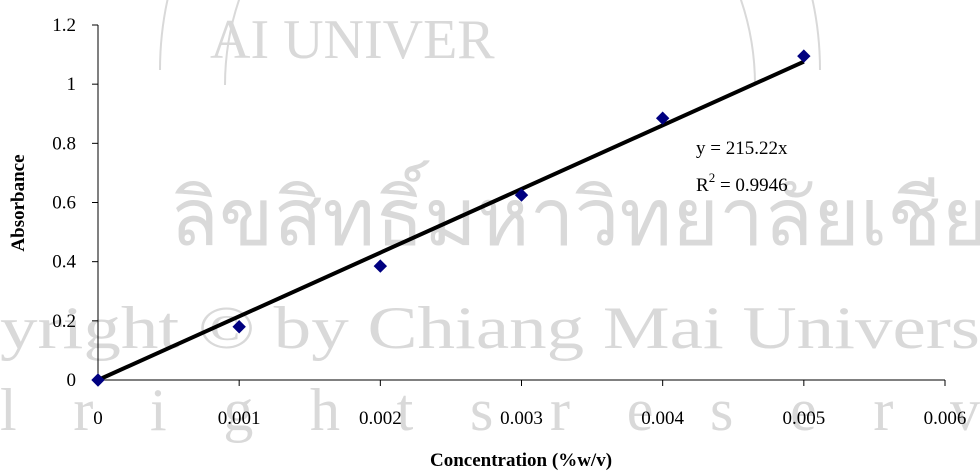 The width and height of the screenshot is (980, 474). What do you see at coordinates (64, 203) in the screenshot?
I see `y-tick-label: 0.6` at bounding box center [64, 203].